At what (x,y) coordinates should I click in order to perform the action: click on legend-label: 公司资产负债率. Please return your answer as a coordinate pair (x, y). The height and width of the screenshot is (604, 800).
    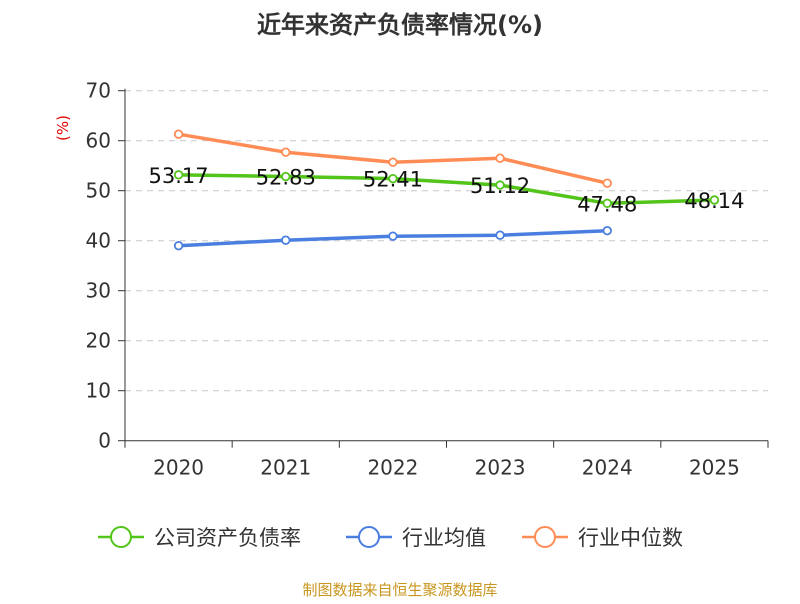
    Looking at the image, I should click on (227, 538).